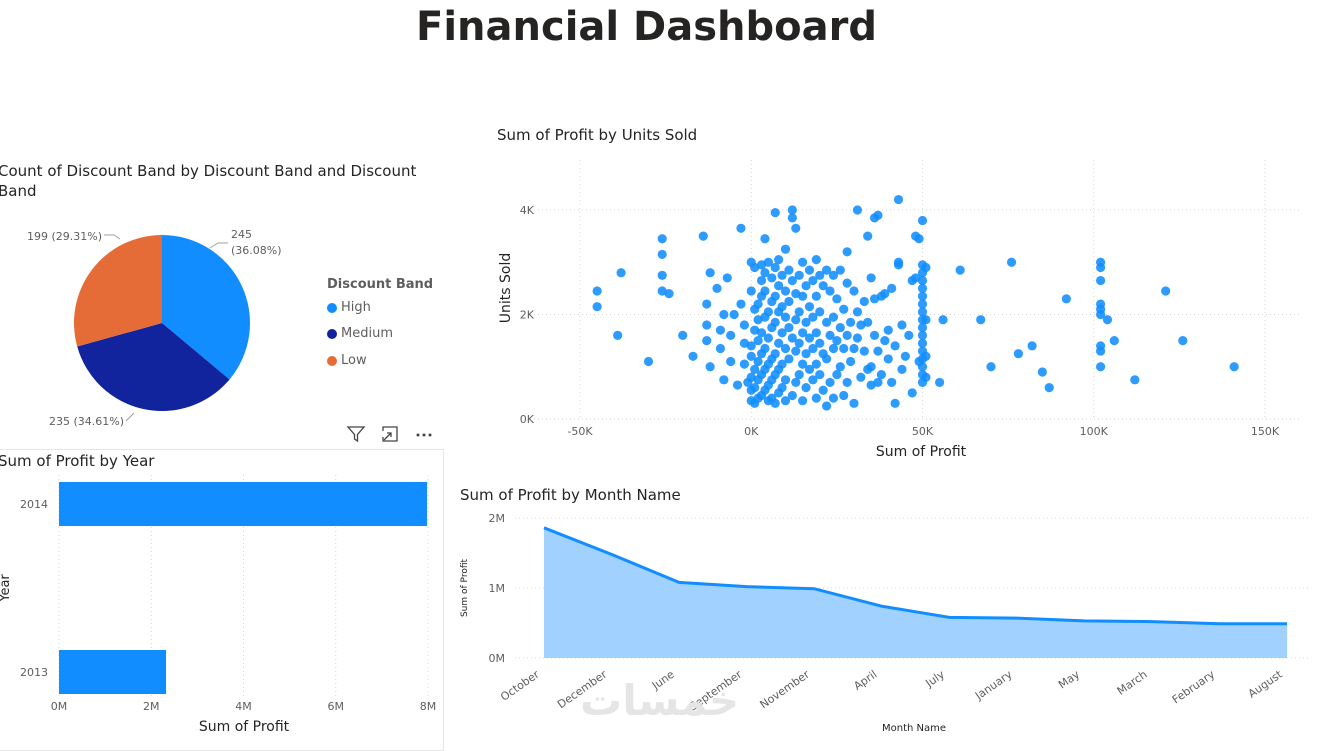  Describe the element at coordinates (360, 333) in the screenshot. I see `legend-item-medium: Medium` at that location.